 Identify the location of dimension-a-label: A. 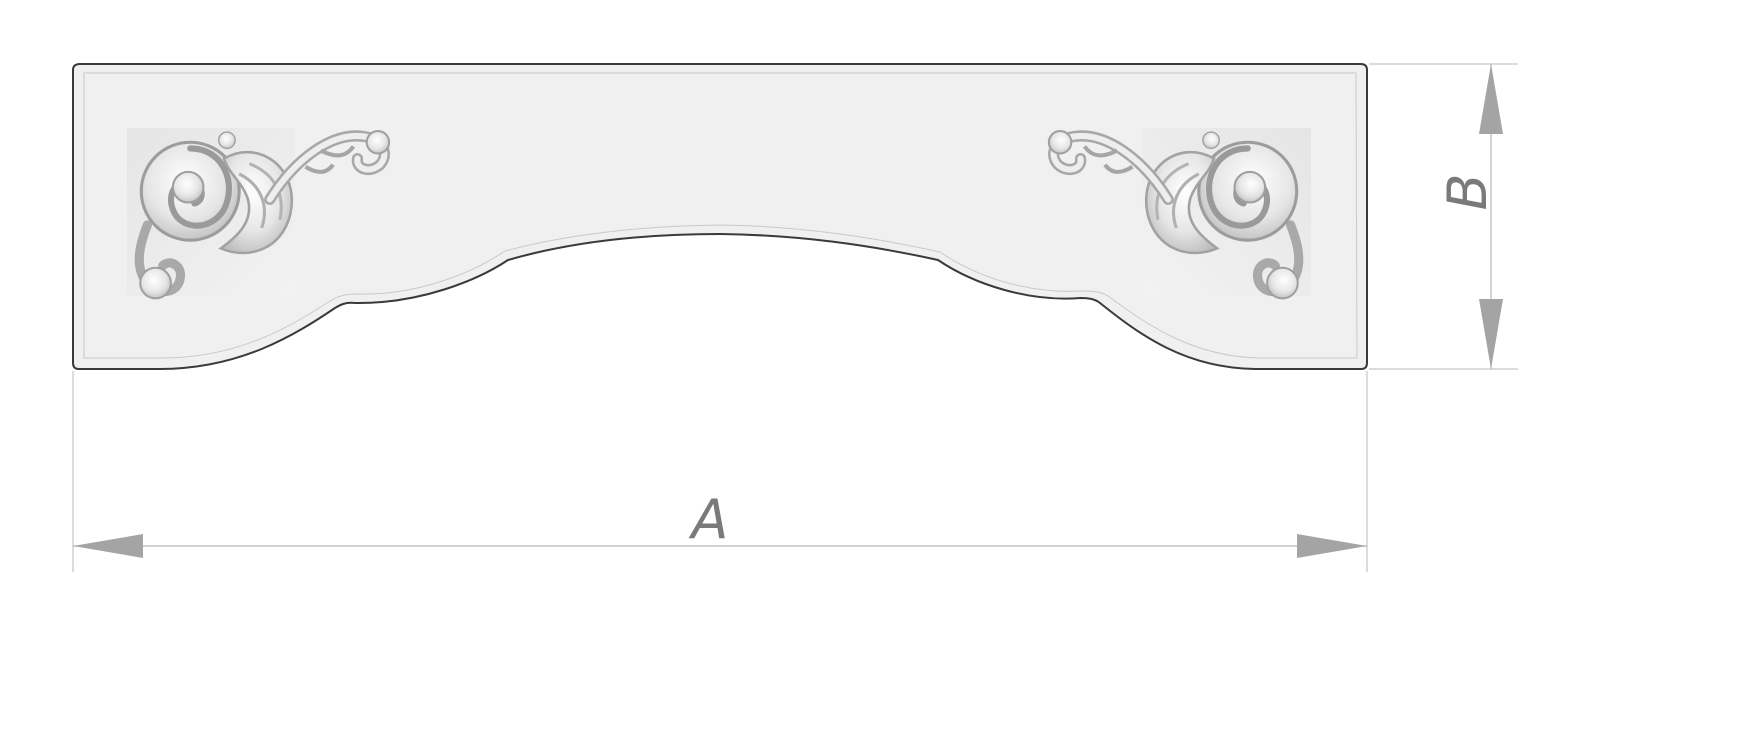
(709, 519).